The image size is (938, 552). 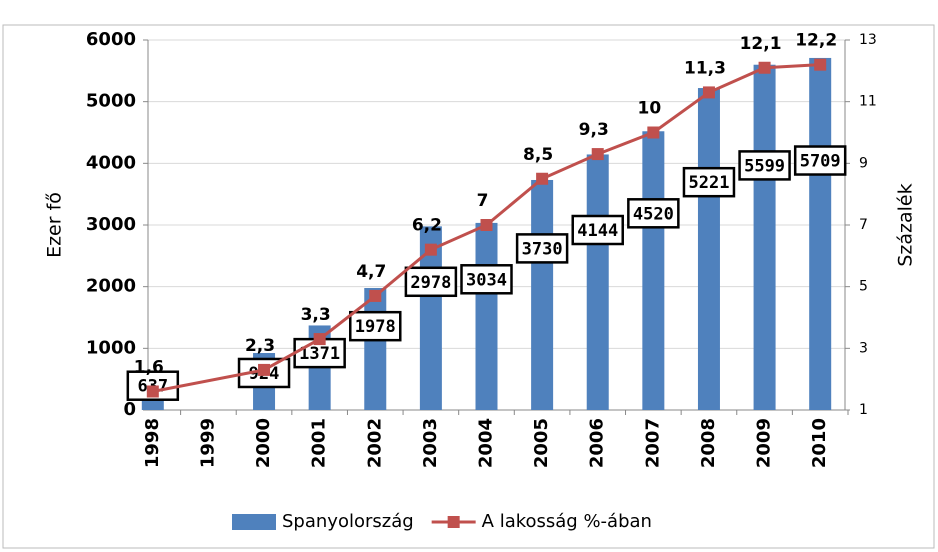 I want to click on y2-tick-label: 5, so click(x=863, y=287).